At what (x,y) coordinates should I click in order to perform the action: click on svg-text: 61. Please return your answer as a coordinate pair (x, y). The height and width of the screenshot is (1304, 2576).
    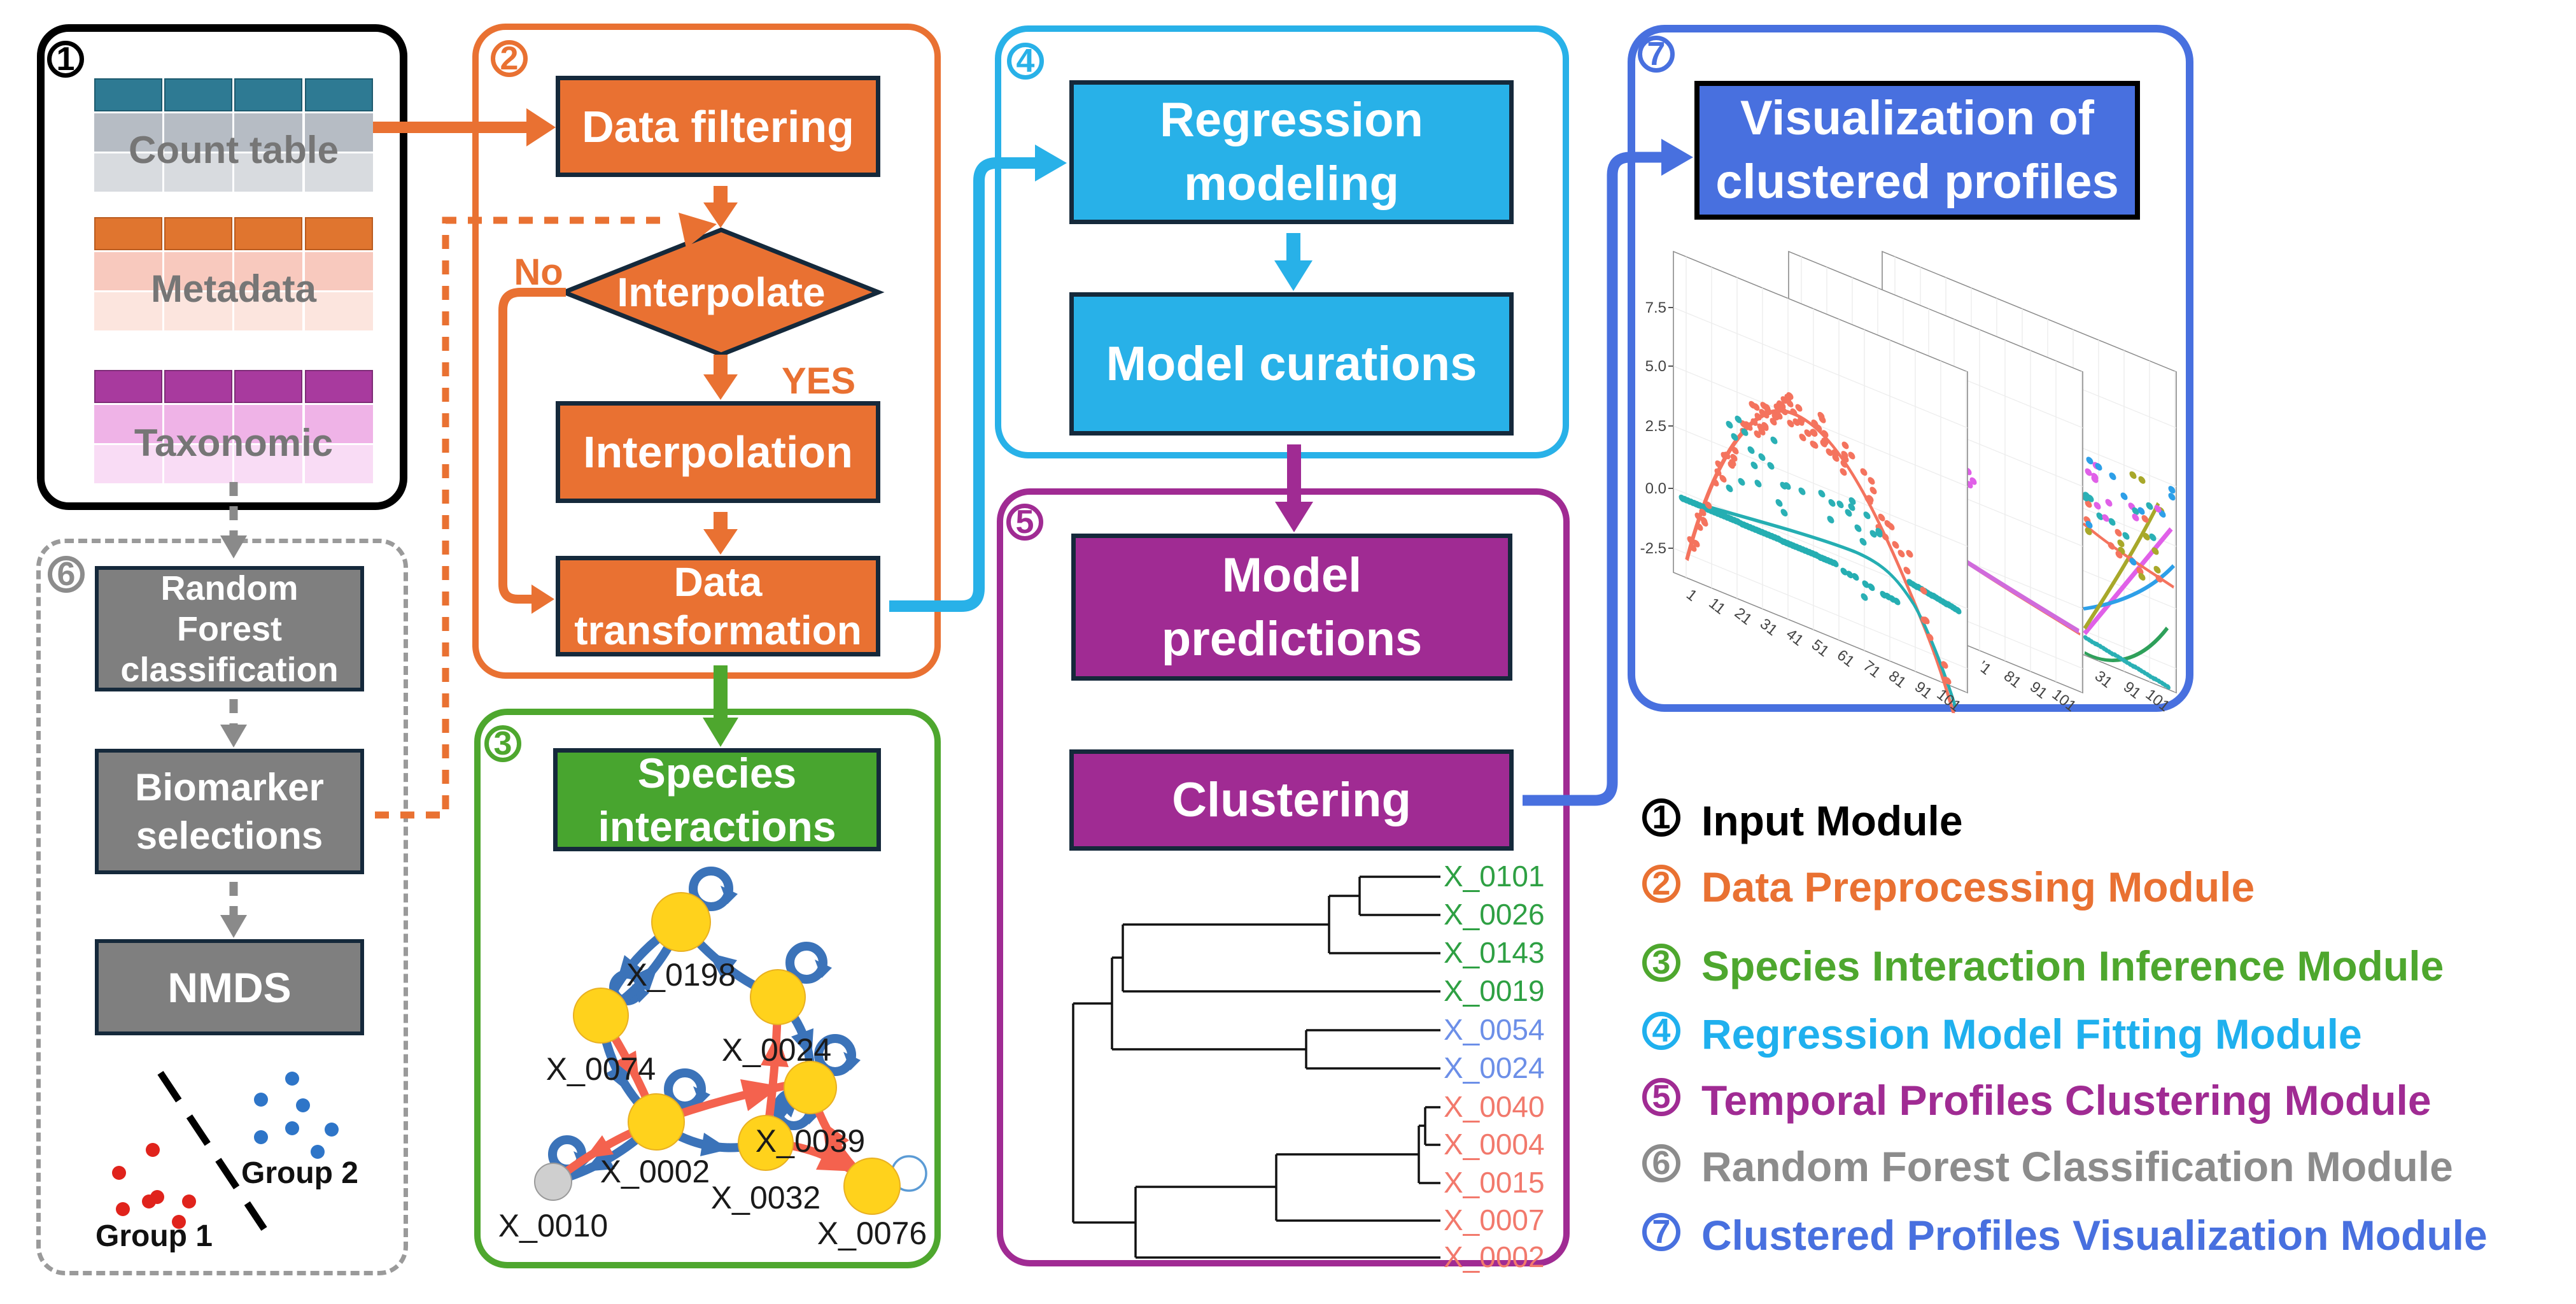
    Looking at the image, I should click on (1846, 658).